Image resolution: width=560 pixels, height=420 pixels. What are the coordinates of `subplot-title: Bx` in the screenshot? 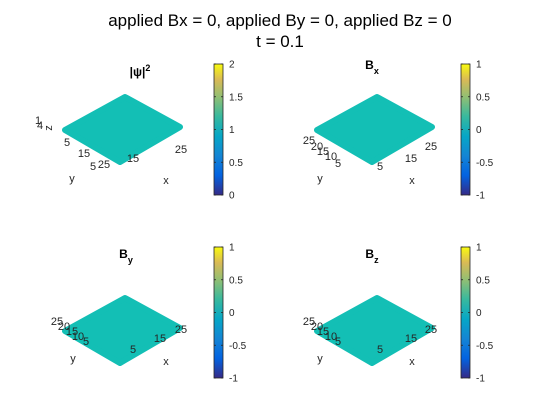 It's located at (372, 67).